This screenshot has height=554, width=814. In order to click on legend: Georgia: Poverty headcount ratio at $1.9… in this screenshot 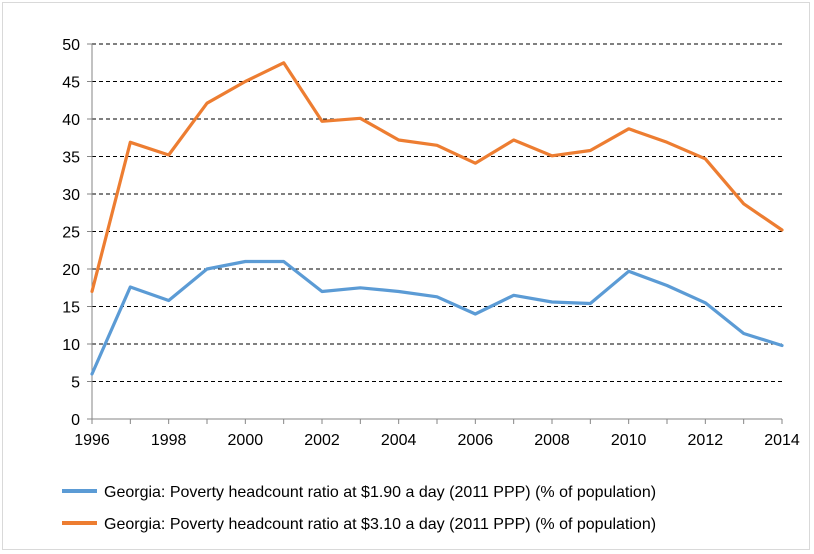, I will do `click(359, 508)`.